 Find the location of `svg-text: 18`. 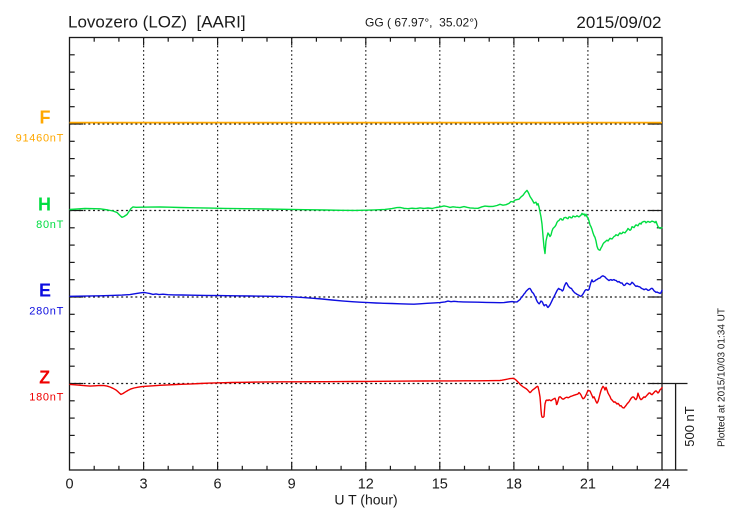

svg-text: 18 is located at coordinates (514, 484).